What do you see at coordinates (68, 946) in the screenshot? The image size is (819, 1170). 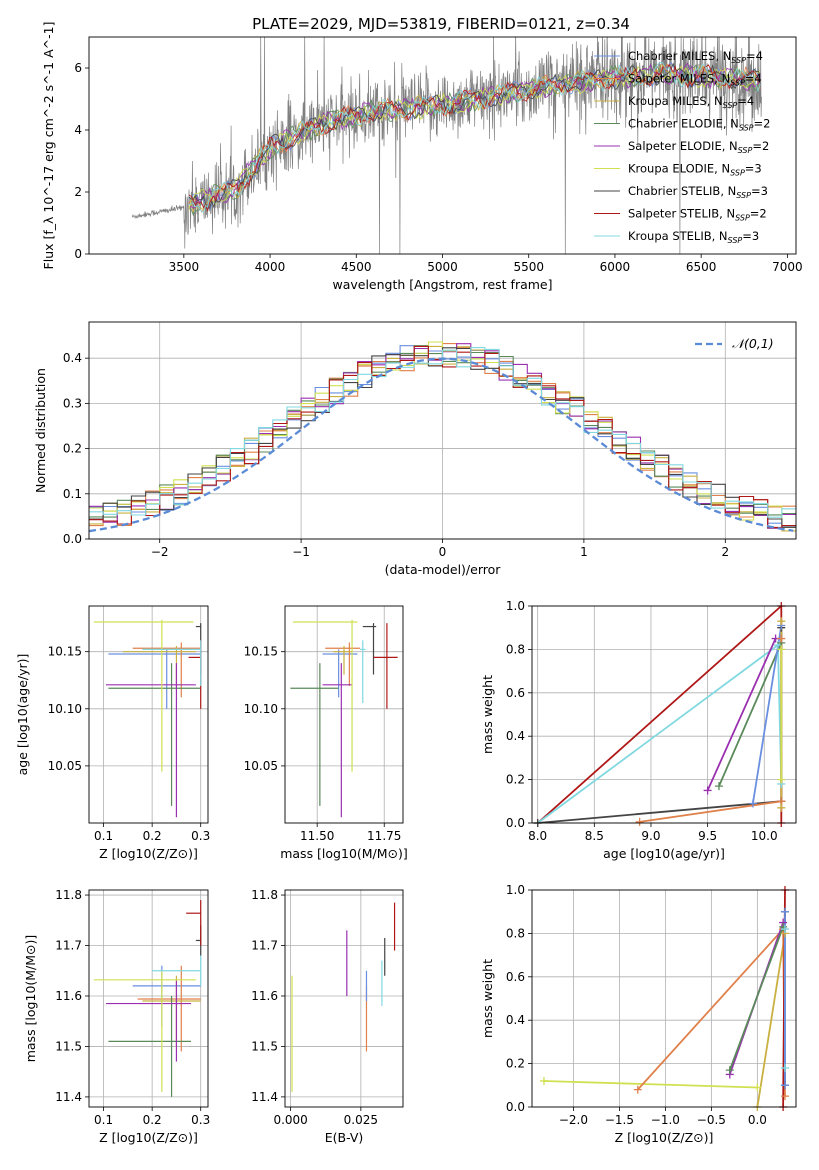 I see `mass_vs_Z-ytick-label: 11.7` at bounding box center [68, 946].